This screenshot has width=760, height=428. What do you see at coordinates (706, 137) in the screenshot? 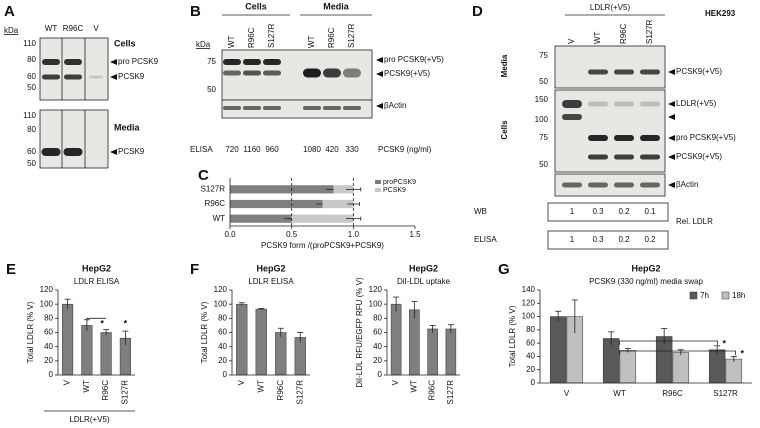
I see `label: pro PCSK9(+V5)` at bounding box center [706, 137].